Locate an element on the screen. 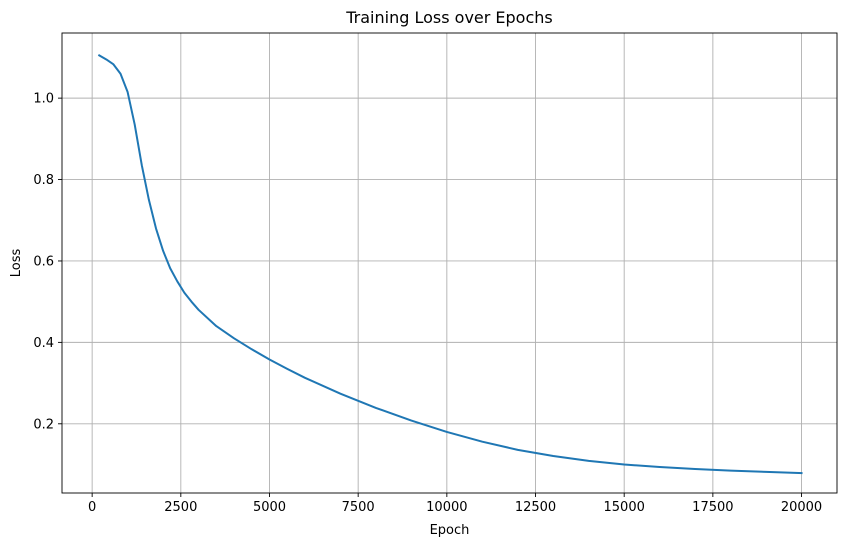 The width and height of the screenshot is (846, 547). y-tick-label: 0.2 is located at coordinates (43, 424).